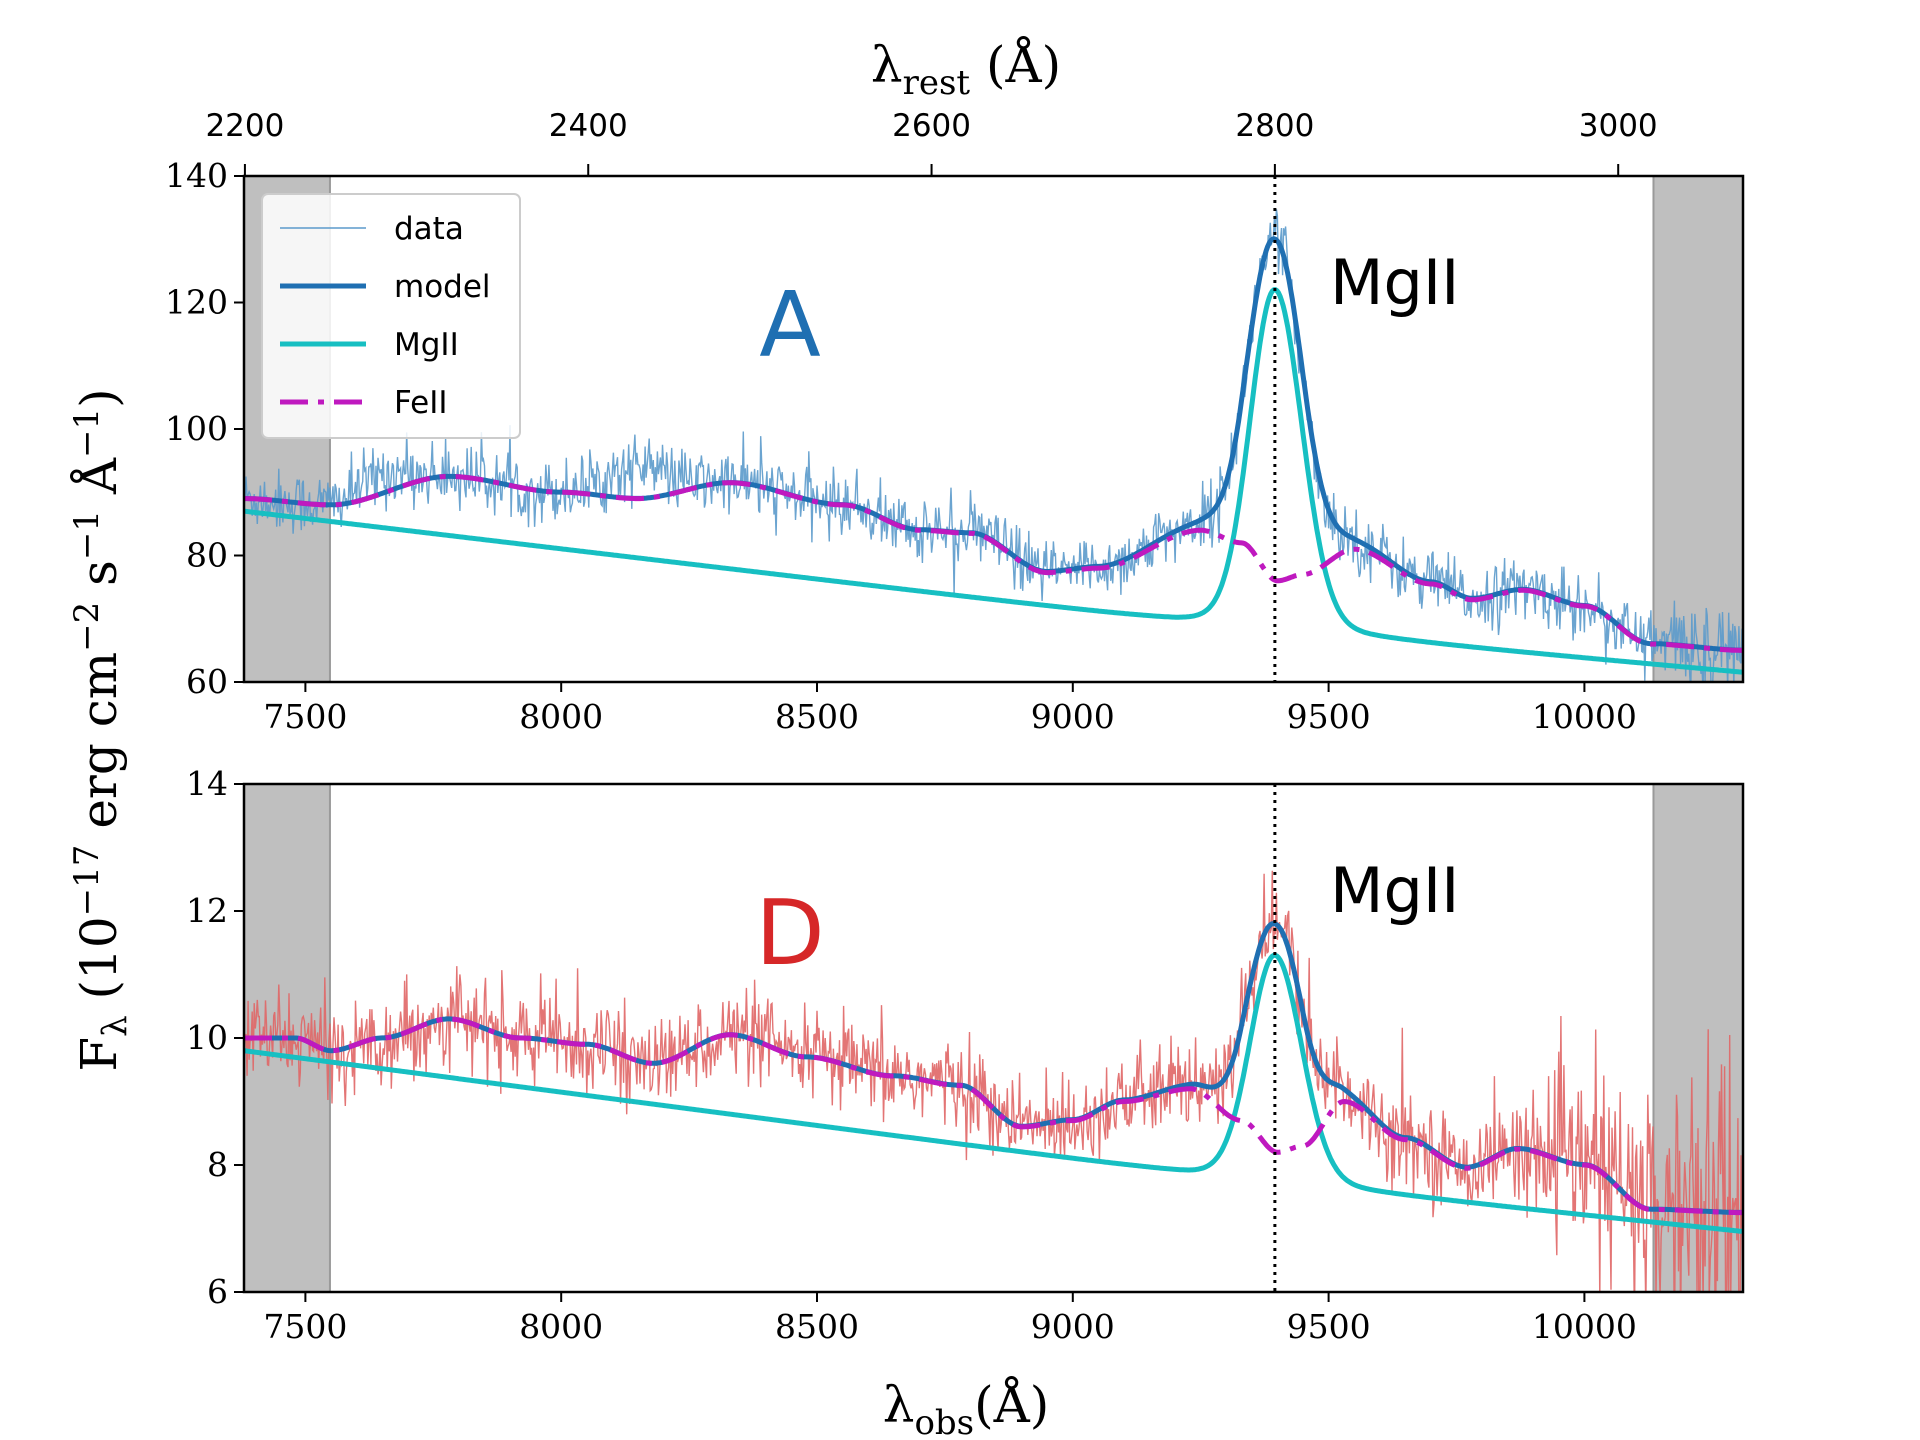 The height and width of the screenshot is (1440, 1920). I want to click on top-x-tick-label: 3000, so click(1618, 126).